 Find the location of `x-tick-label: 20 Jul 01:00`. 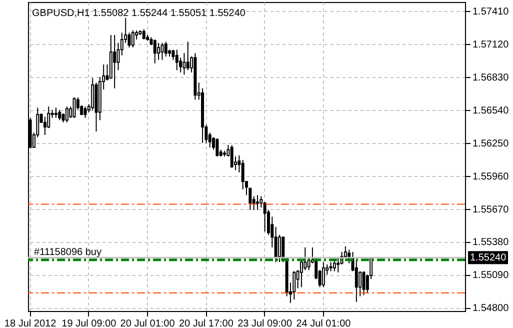

x-tick-label: 20 Jul 01:00 is located at coordinates (148, 323).